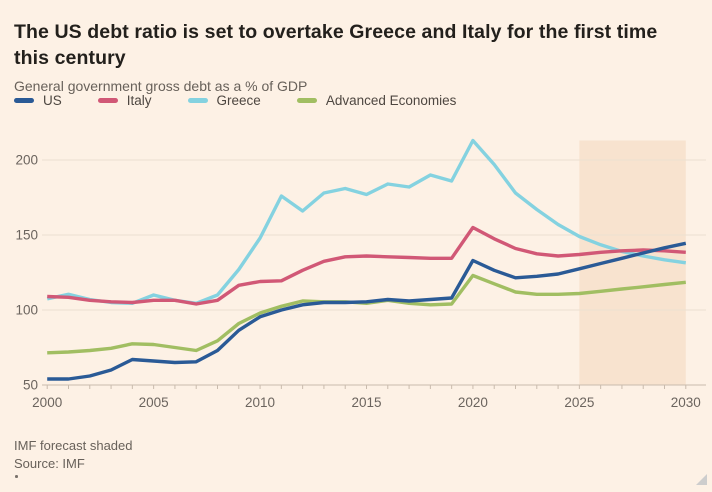 The width and height of the screenshot is (712, 492). Describe the element at coordinates (52, 100) in the screenshot. I see `legend-label: US` at that location.